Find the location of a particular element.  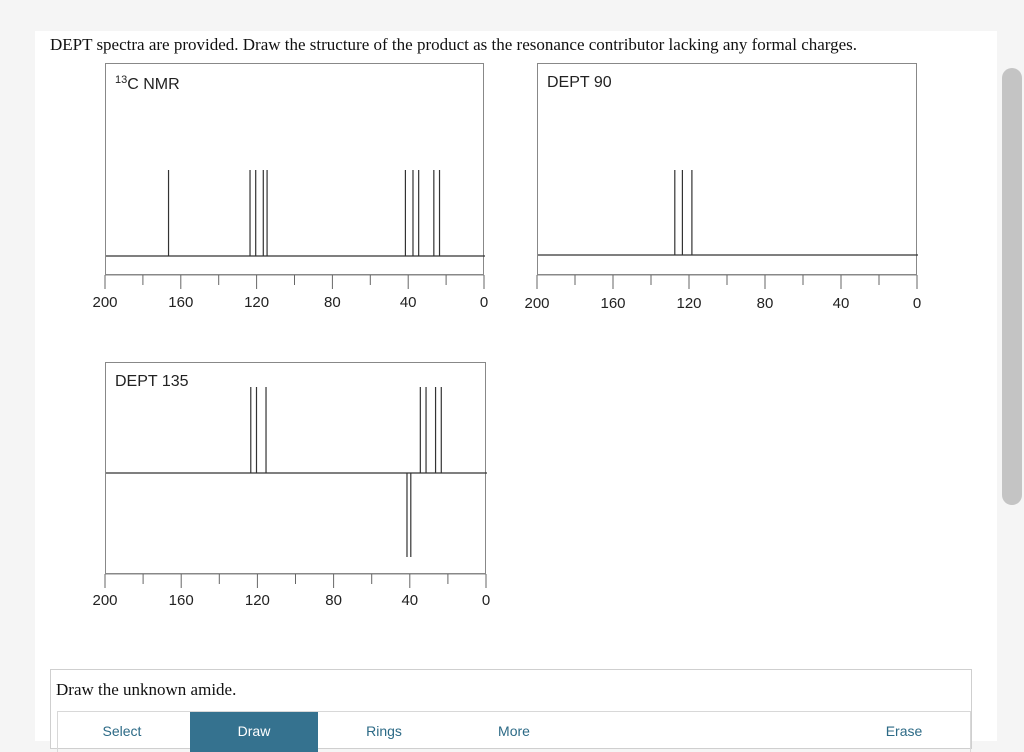

dept135-tick-label-40: 40 is located at coordinates (410, 600).